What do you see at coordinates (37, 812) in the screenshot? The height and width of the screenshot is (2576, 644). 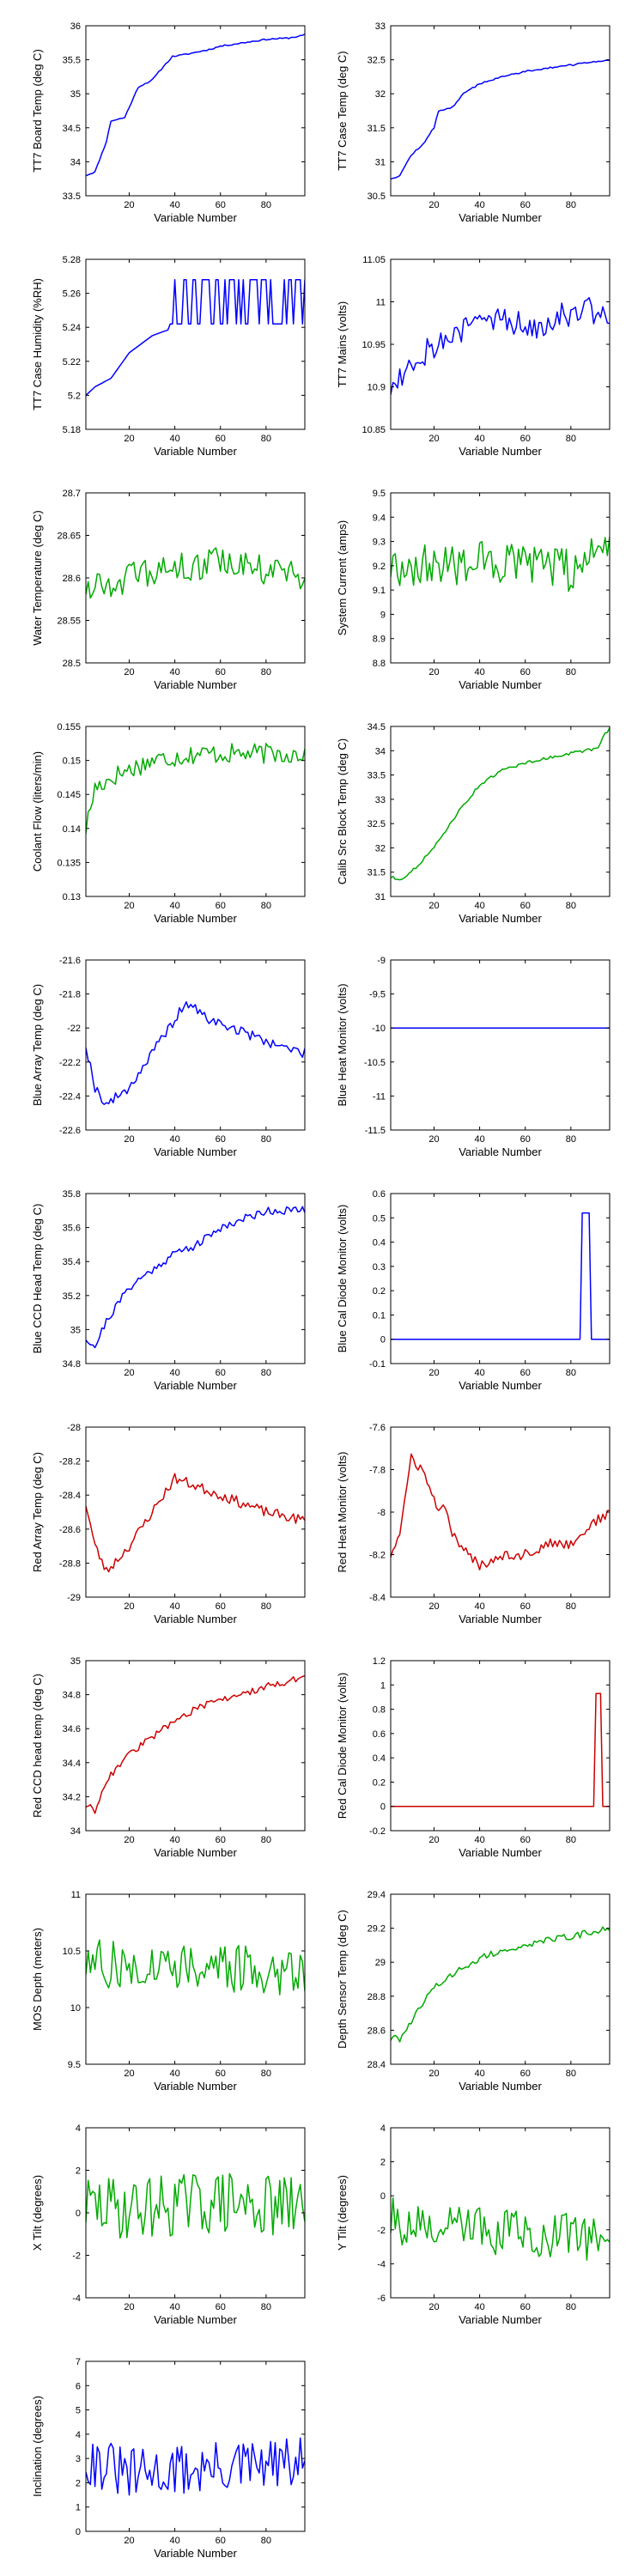 I see `y-axis-label: Coolant Flow (liters/min)` at bounding box center [37, 812].